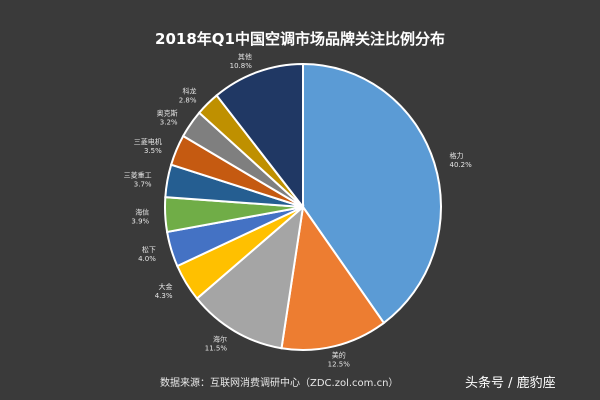 The width and height of the screenshot is (600, 400). What do you see at coordinates (147, 259) in the screenshot?
I see `slice-label-value-4: 4.0%` at bounding box center [147, 259].